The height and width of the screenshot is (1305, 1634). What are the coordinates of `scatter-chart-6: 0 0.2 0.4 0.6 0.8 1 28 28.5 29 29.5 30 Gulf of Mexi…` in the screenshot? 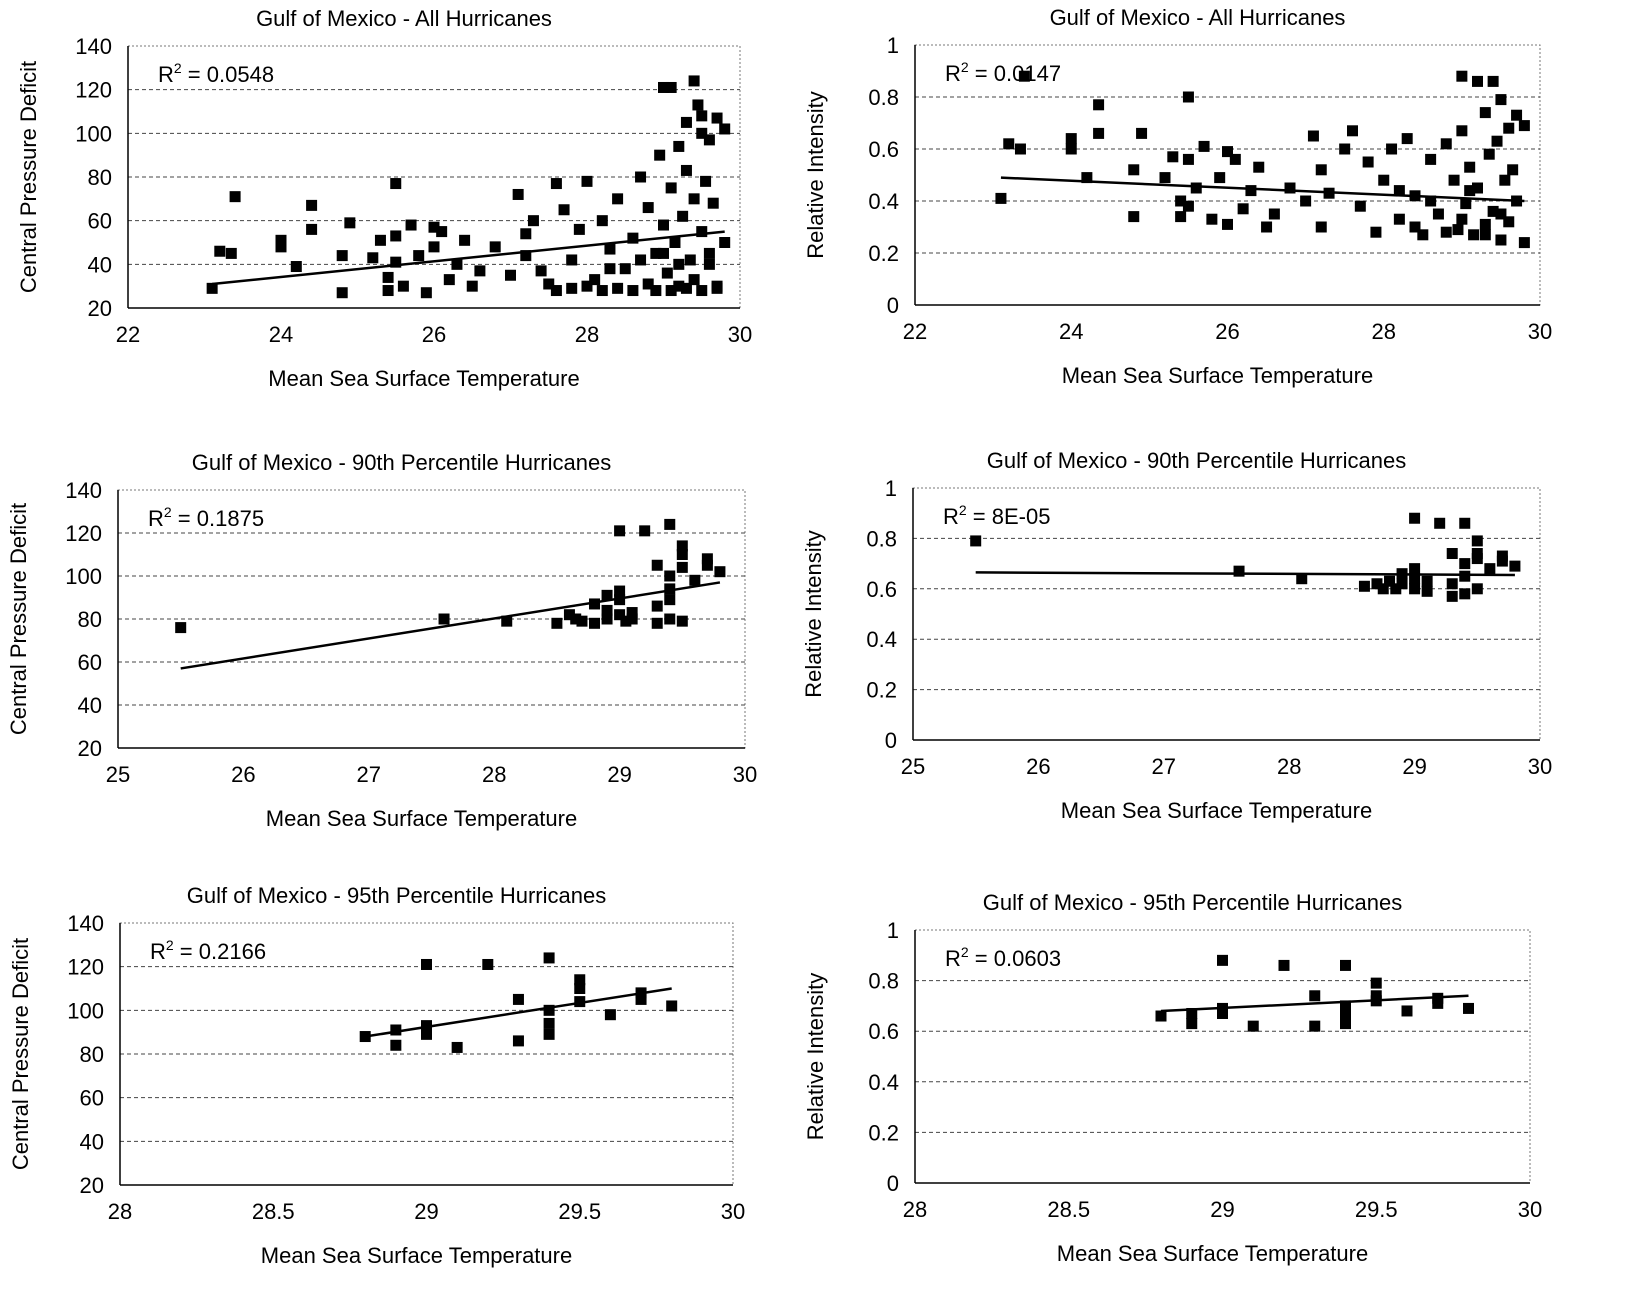 It's located at (1172, 1078).